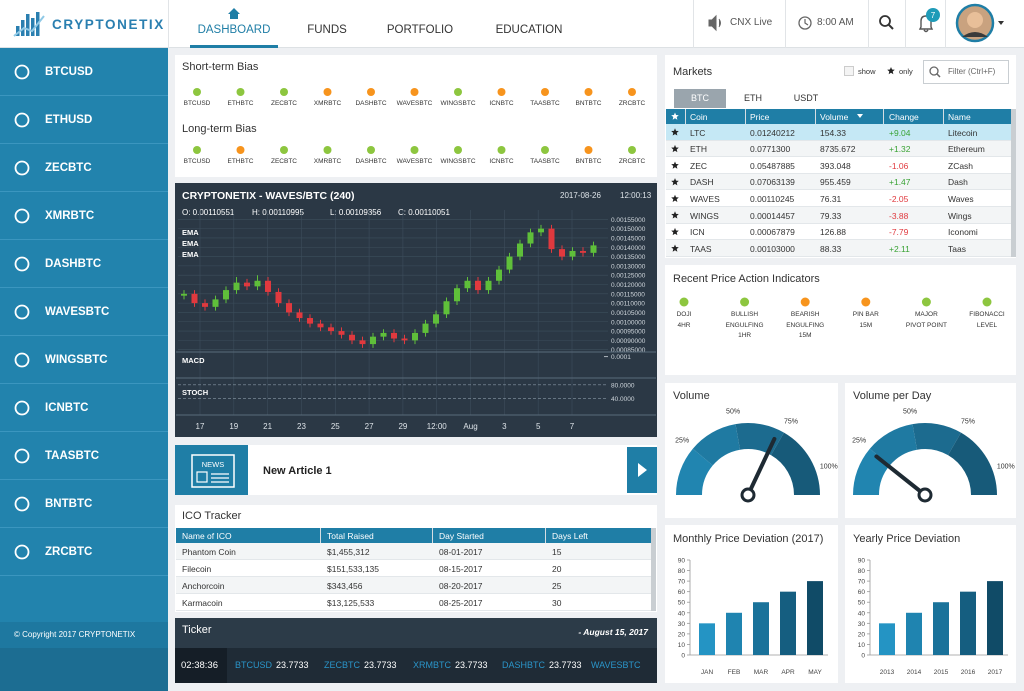 The width and height of the screenshot is (1024, 691). Describe the element at coordinates (684, 325) in the screenshot. I see `indicator-label: 4HR` at that location.